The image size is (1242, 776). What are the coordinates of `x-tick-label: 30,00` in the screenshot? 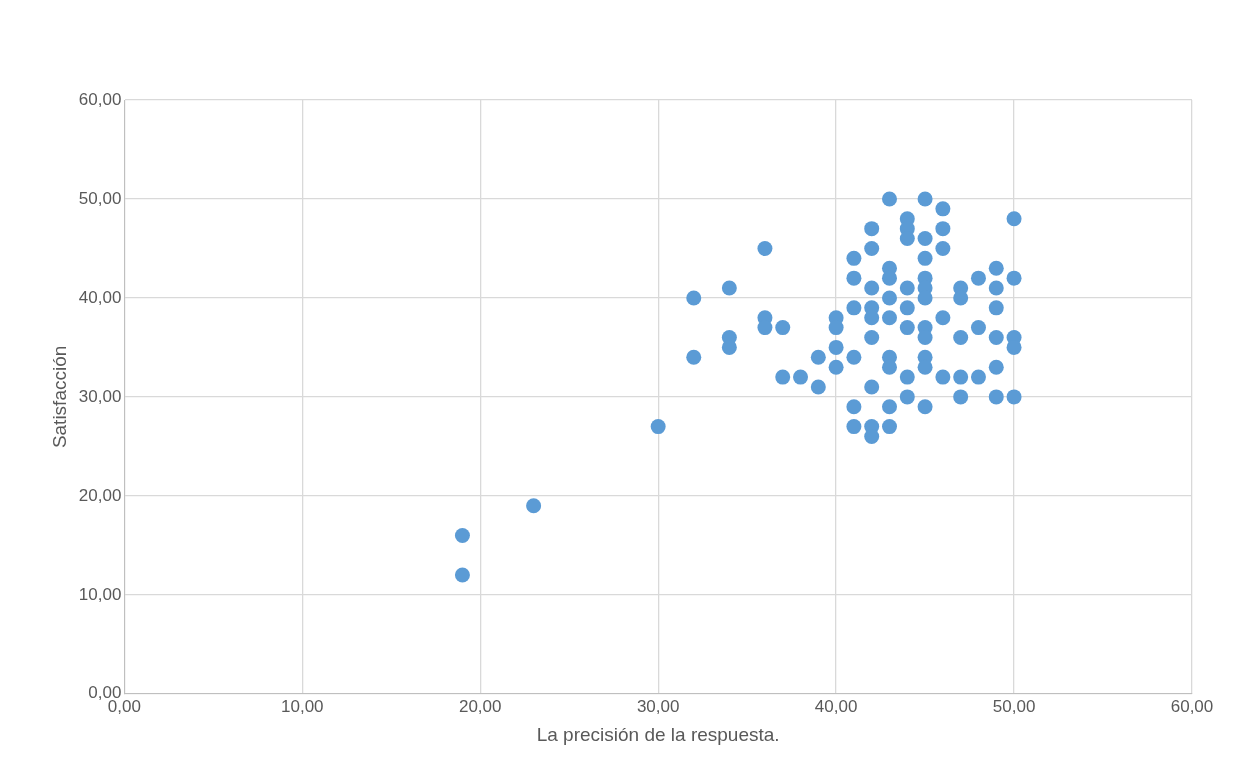 It's located at (658, 706).